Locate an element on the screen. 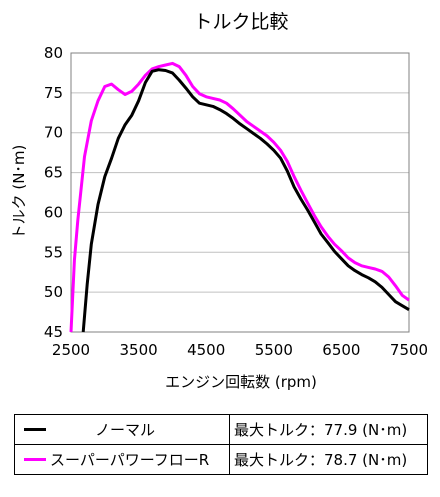 This screenshot has width=440, height=497. y-tick-label: 75 is located at coordinates (53, 93).